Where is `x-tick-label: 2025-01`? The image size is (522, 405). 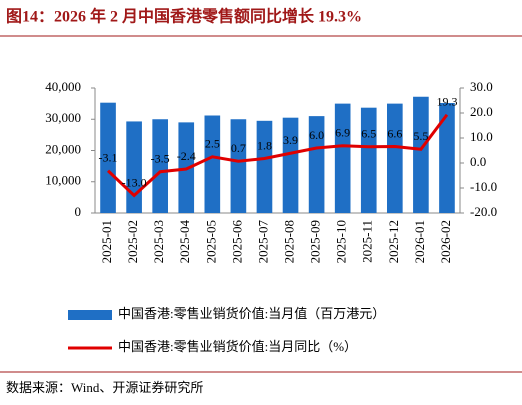 x-tick-label: 2025-01 is located at coordinates (106, 241).